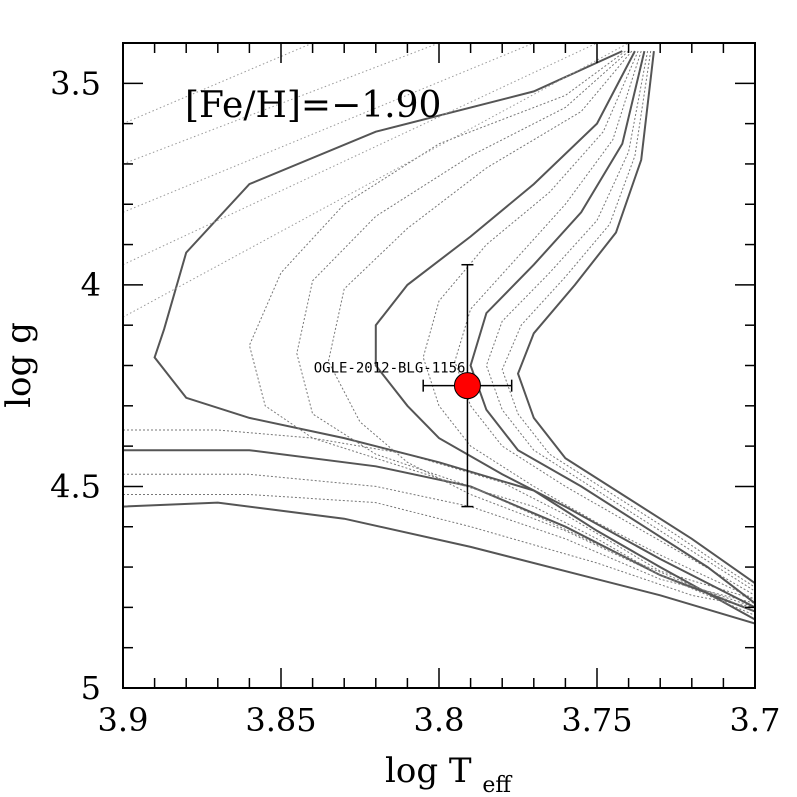 The width and height of the screenshot is (797, 797). What do you see at coordinates (428, 771) in the screenshot?
I see `x-axis-title-main: log T` at bounding box center [428, 771].